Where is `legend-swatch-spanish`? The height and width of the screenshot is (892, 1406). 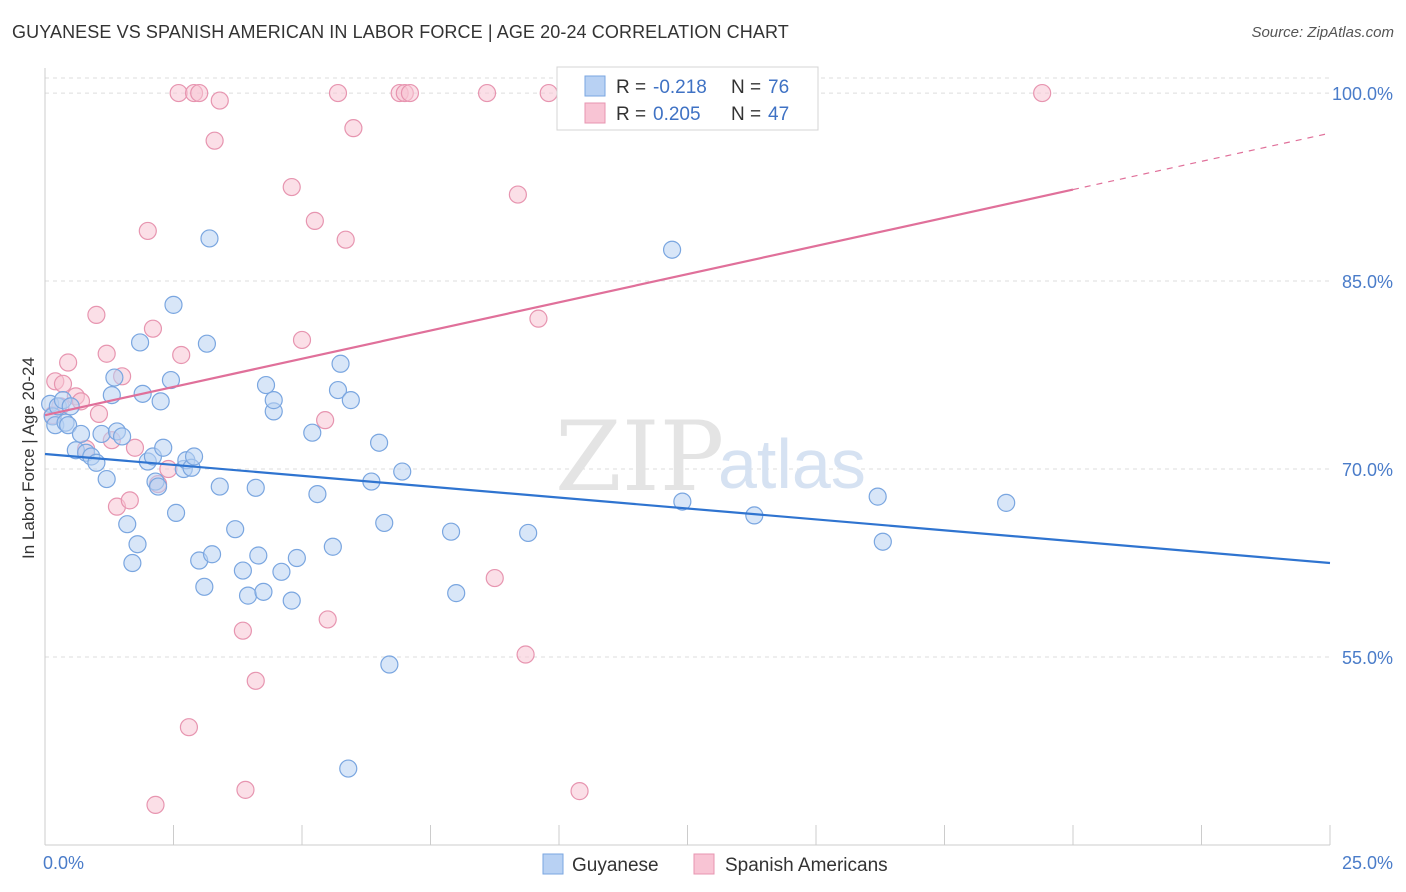 legend-swatch-spanish is located at coordinates (595, 113).